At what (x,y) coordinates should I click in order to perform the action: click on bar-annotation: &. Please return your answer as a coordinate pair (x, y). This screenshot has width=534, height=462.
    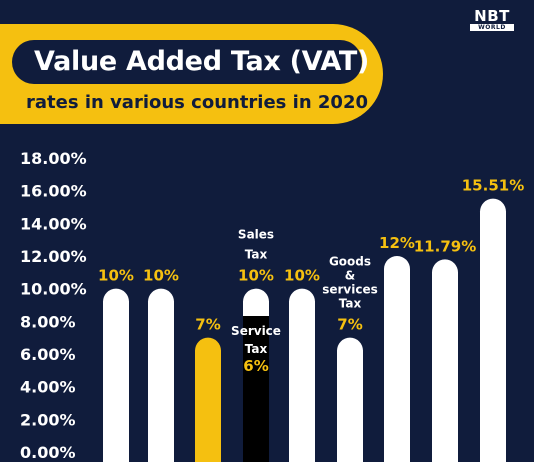
    Looking at the image, I should click on (350, 276).